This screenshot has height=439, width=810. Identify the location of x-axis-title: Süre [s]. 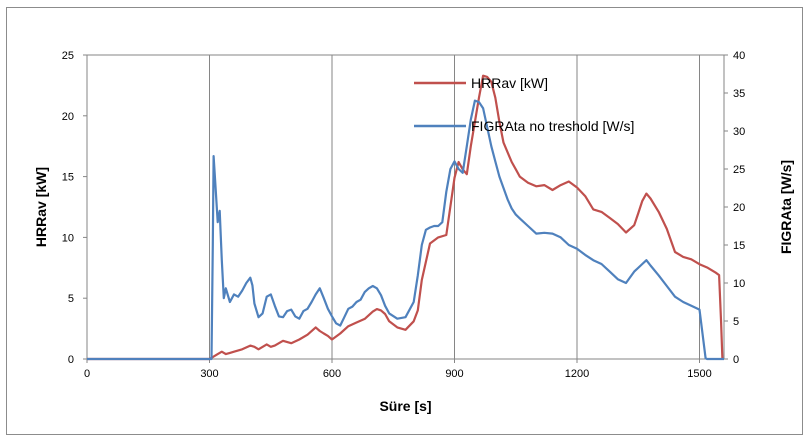
(405, 406).